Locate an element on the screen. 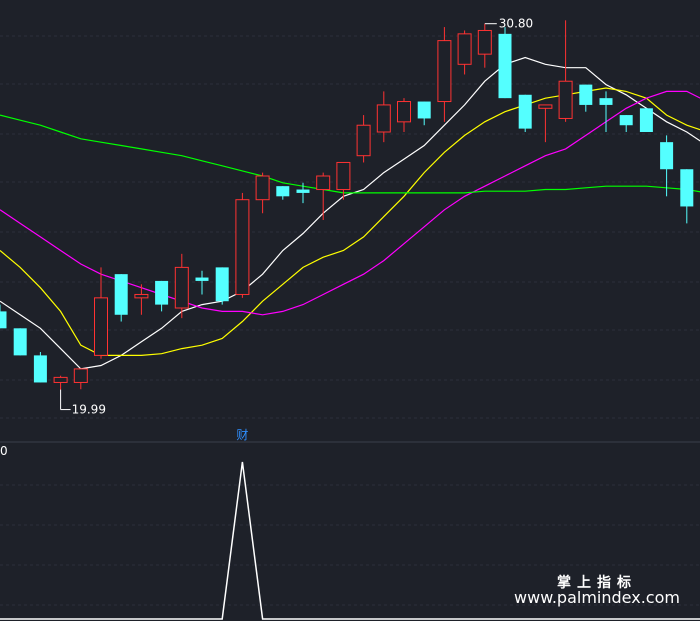 Image resolution: width=700 pixels, height=621 pixels. annotation-low: 19.99 is located at coordinates (89, 410).